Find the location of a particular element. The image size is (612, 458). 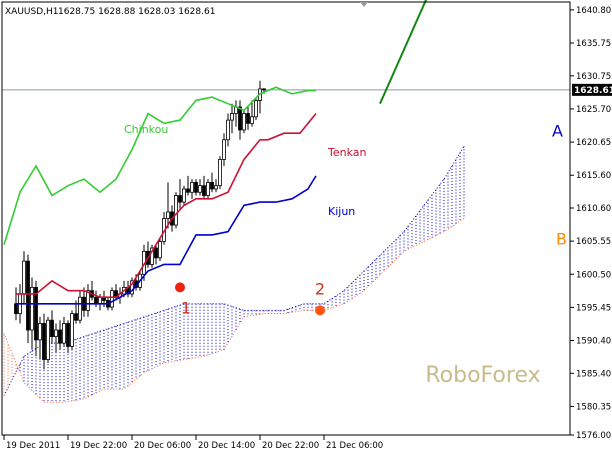

forecast-arrow-line is located at coordinates (403, 52).